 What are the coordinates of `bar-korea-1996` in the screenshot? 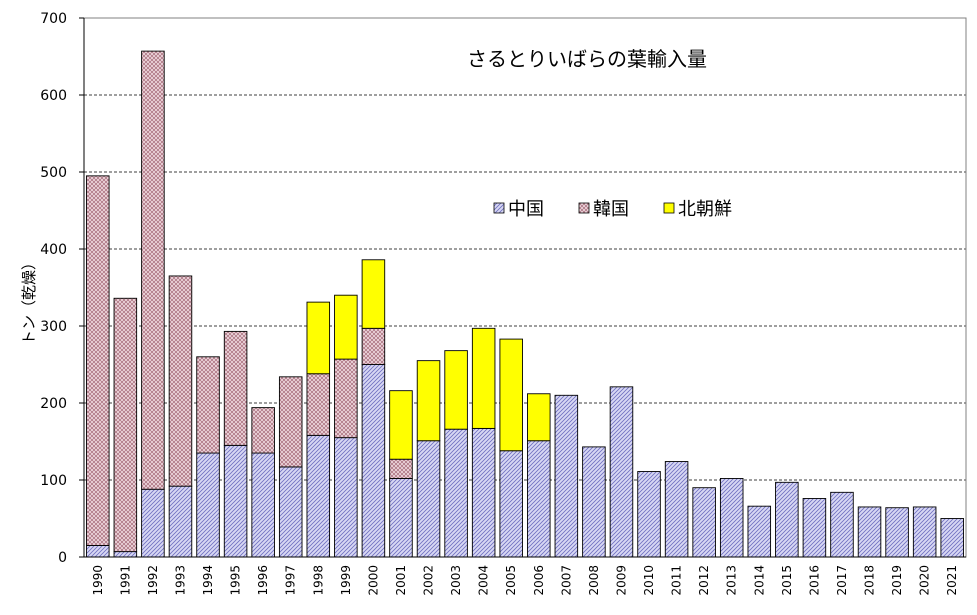 It's located at (263, 430).